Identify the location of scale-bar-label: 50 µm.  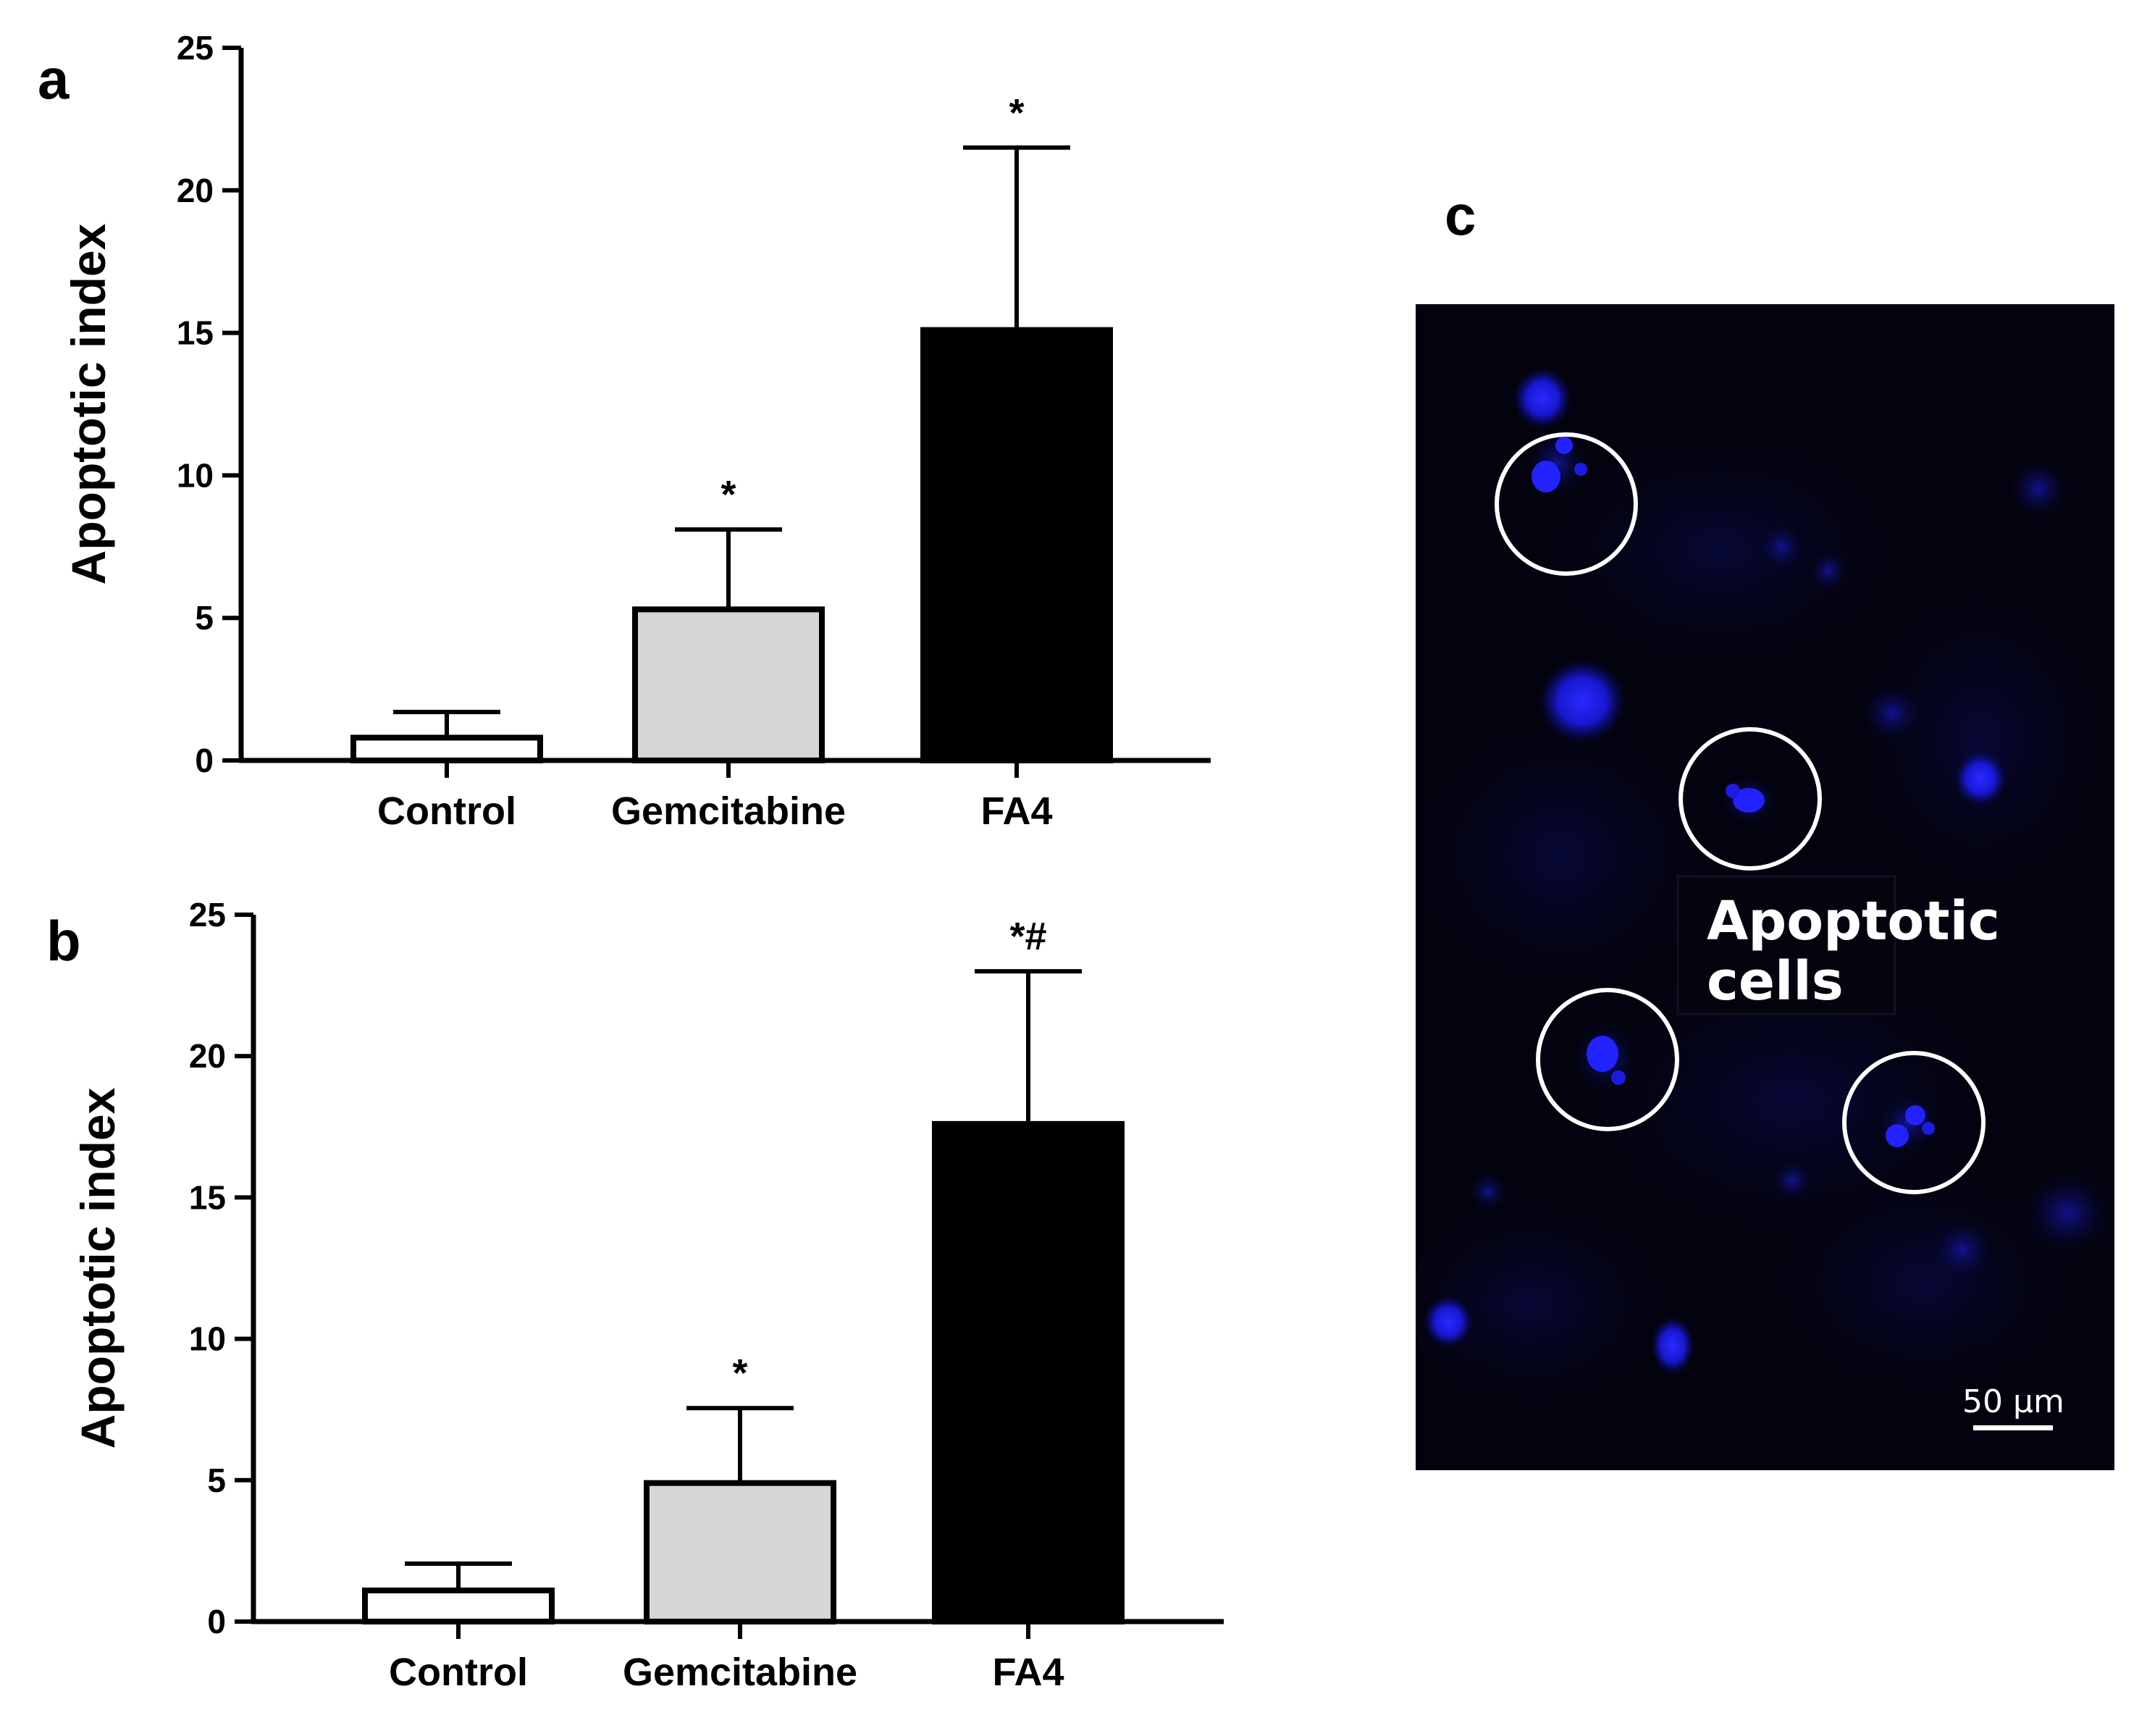
(2013, 1402).